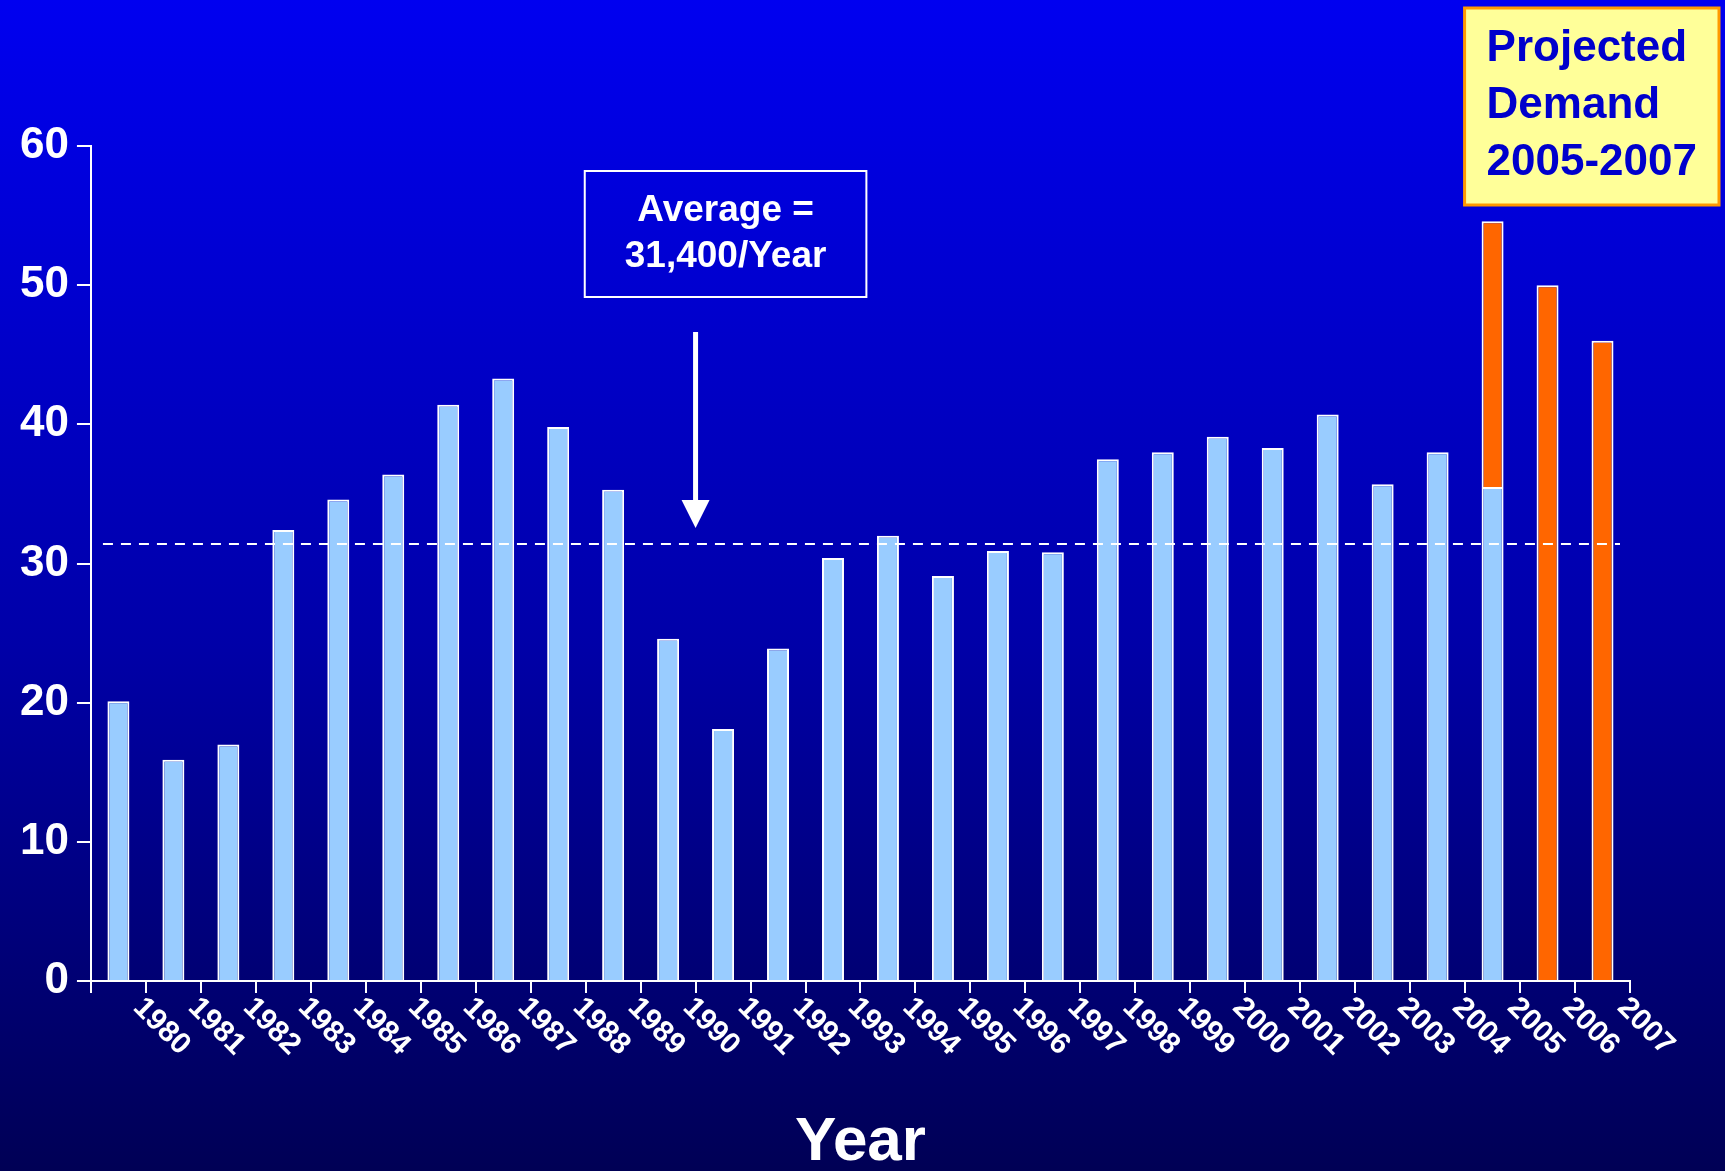  What do you see at coordinates (860, 1137) in the screenshot?
I see `x-axis-title: Year` at bounding box center [860, 1137].